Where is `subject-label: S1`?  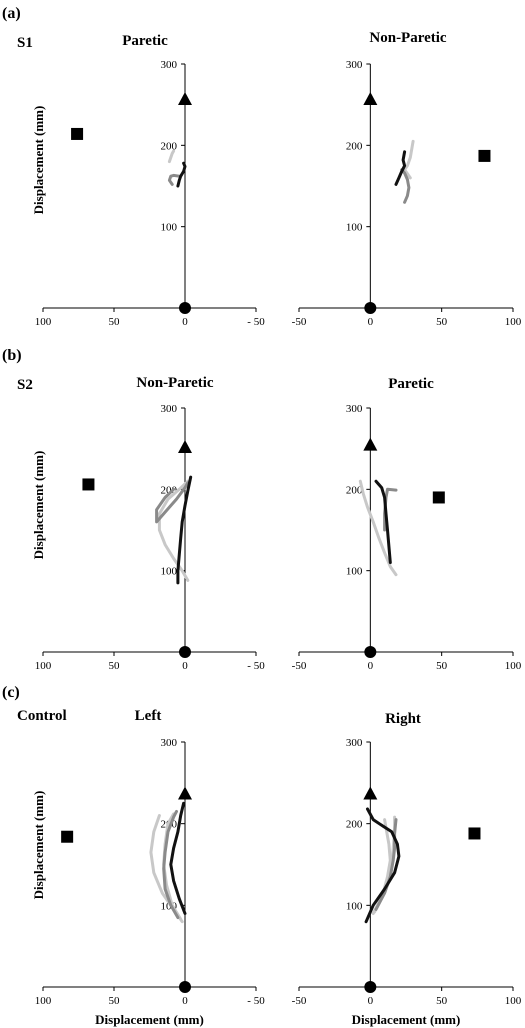 subject-label: S1 is located at coordinates (25, 43).